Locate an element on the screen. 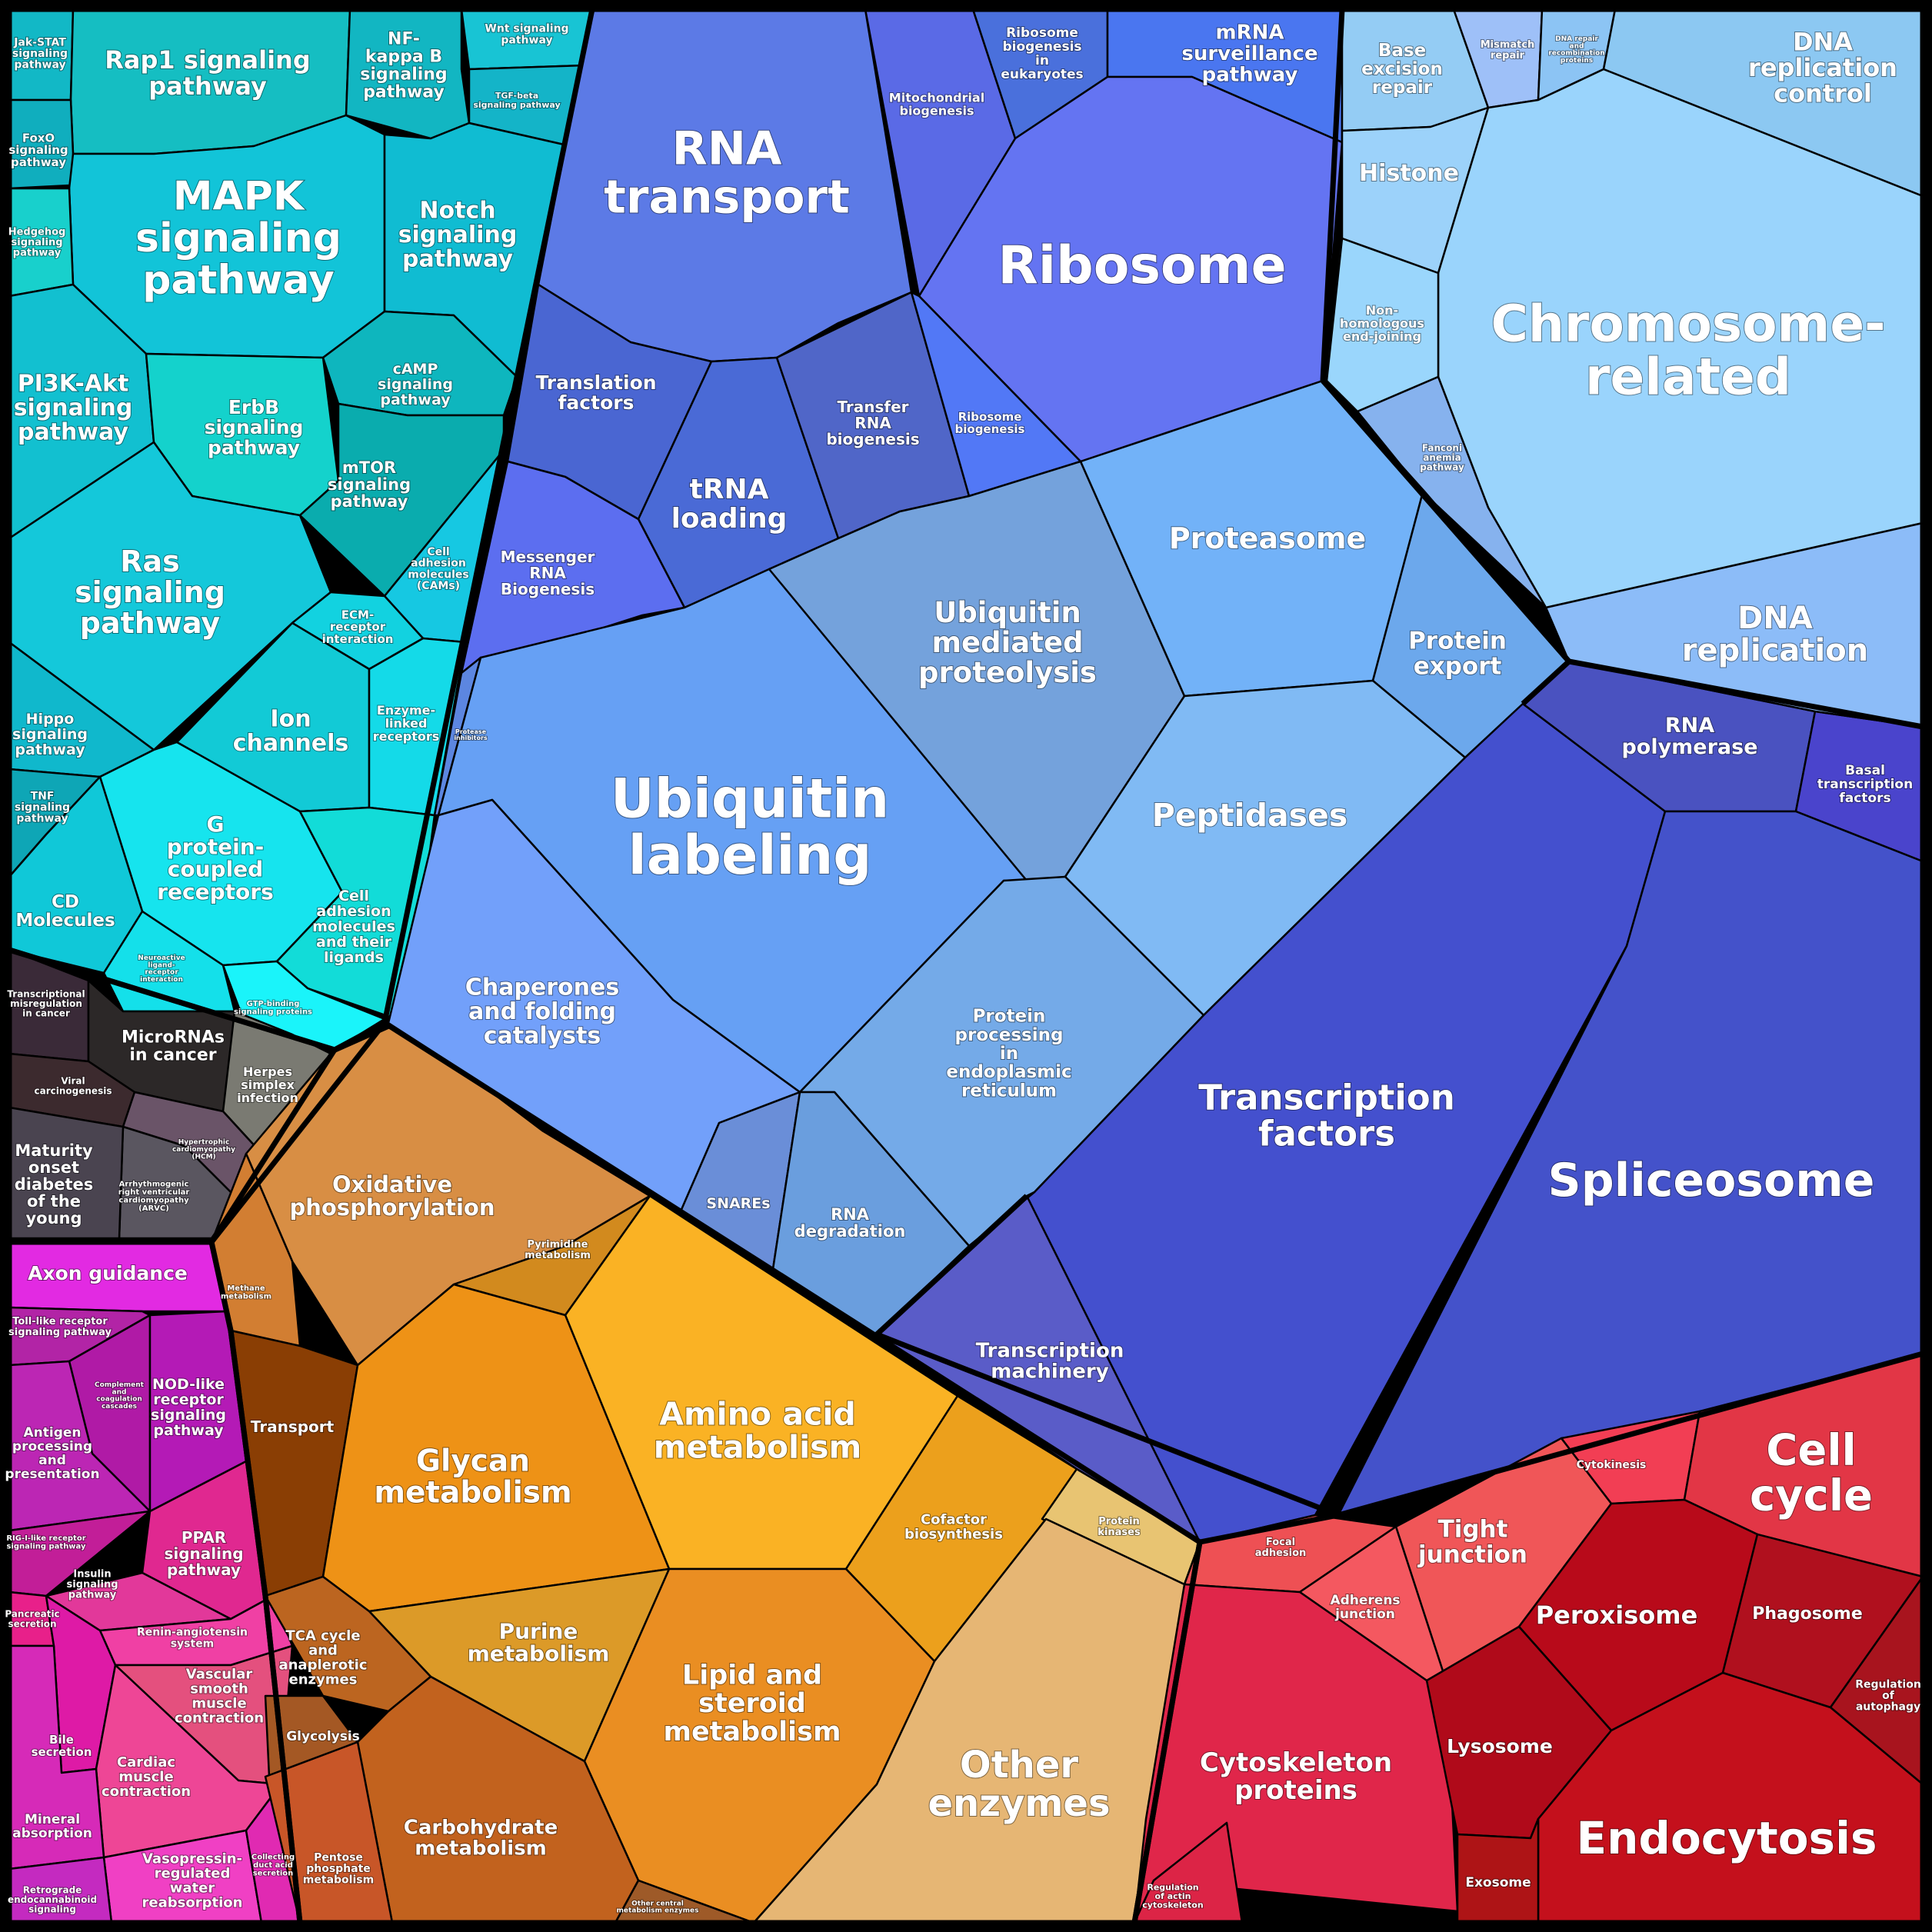 The height and width of the screenshot is (1932, 1932). cell-label-methane: Methane metabolism is located at coordinates (246, 1292).